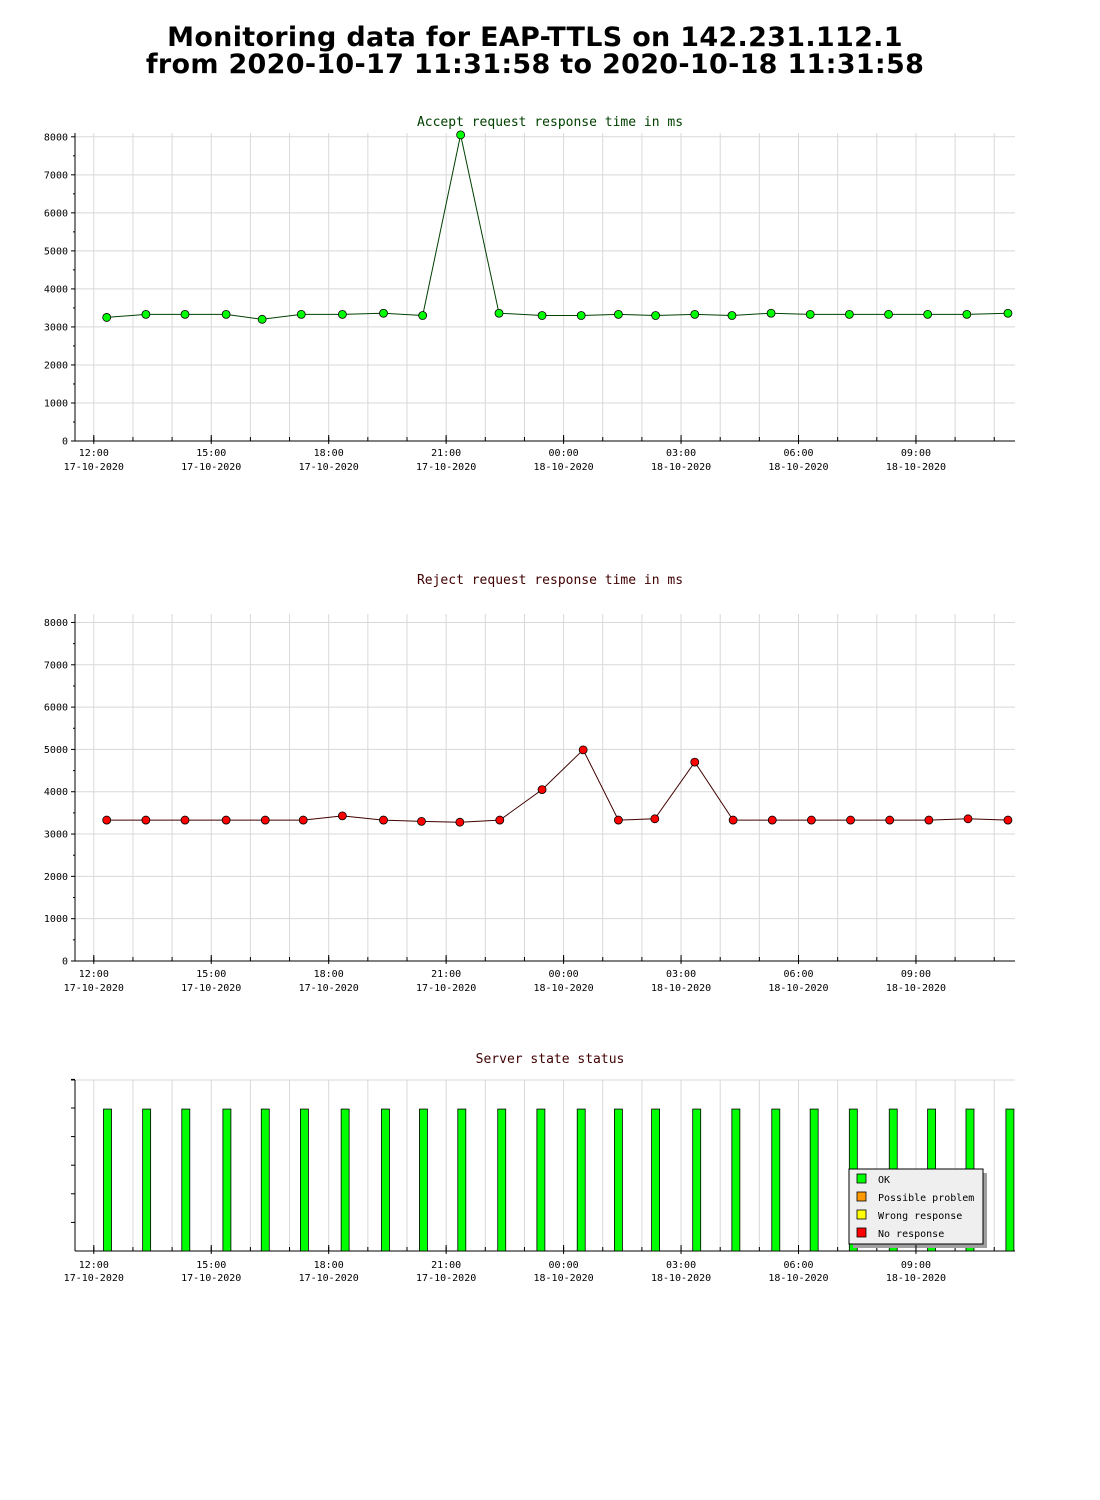 The image size is (1100, 1500). I want to click on y-tick-label: 7000, so click(56, 665).